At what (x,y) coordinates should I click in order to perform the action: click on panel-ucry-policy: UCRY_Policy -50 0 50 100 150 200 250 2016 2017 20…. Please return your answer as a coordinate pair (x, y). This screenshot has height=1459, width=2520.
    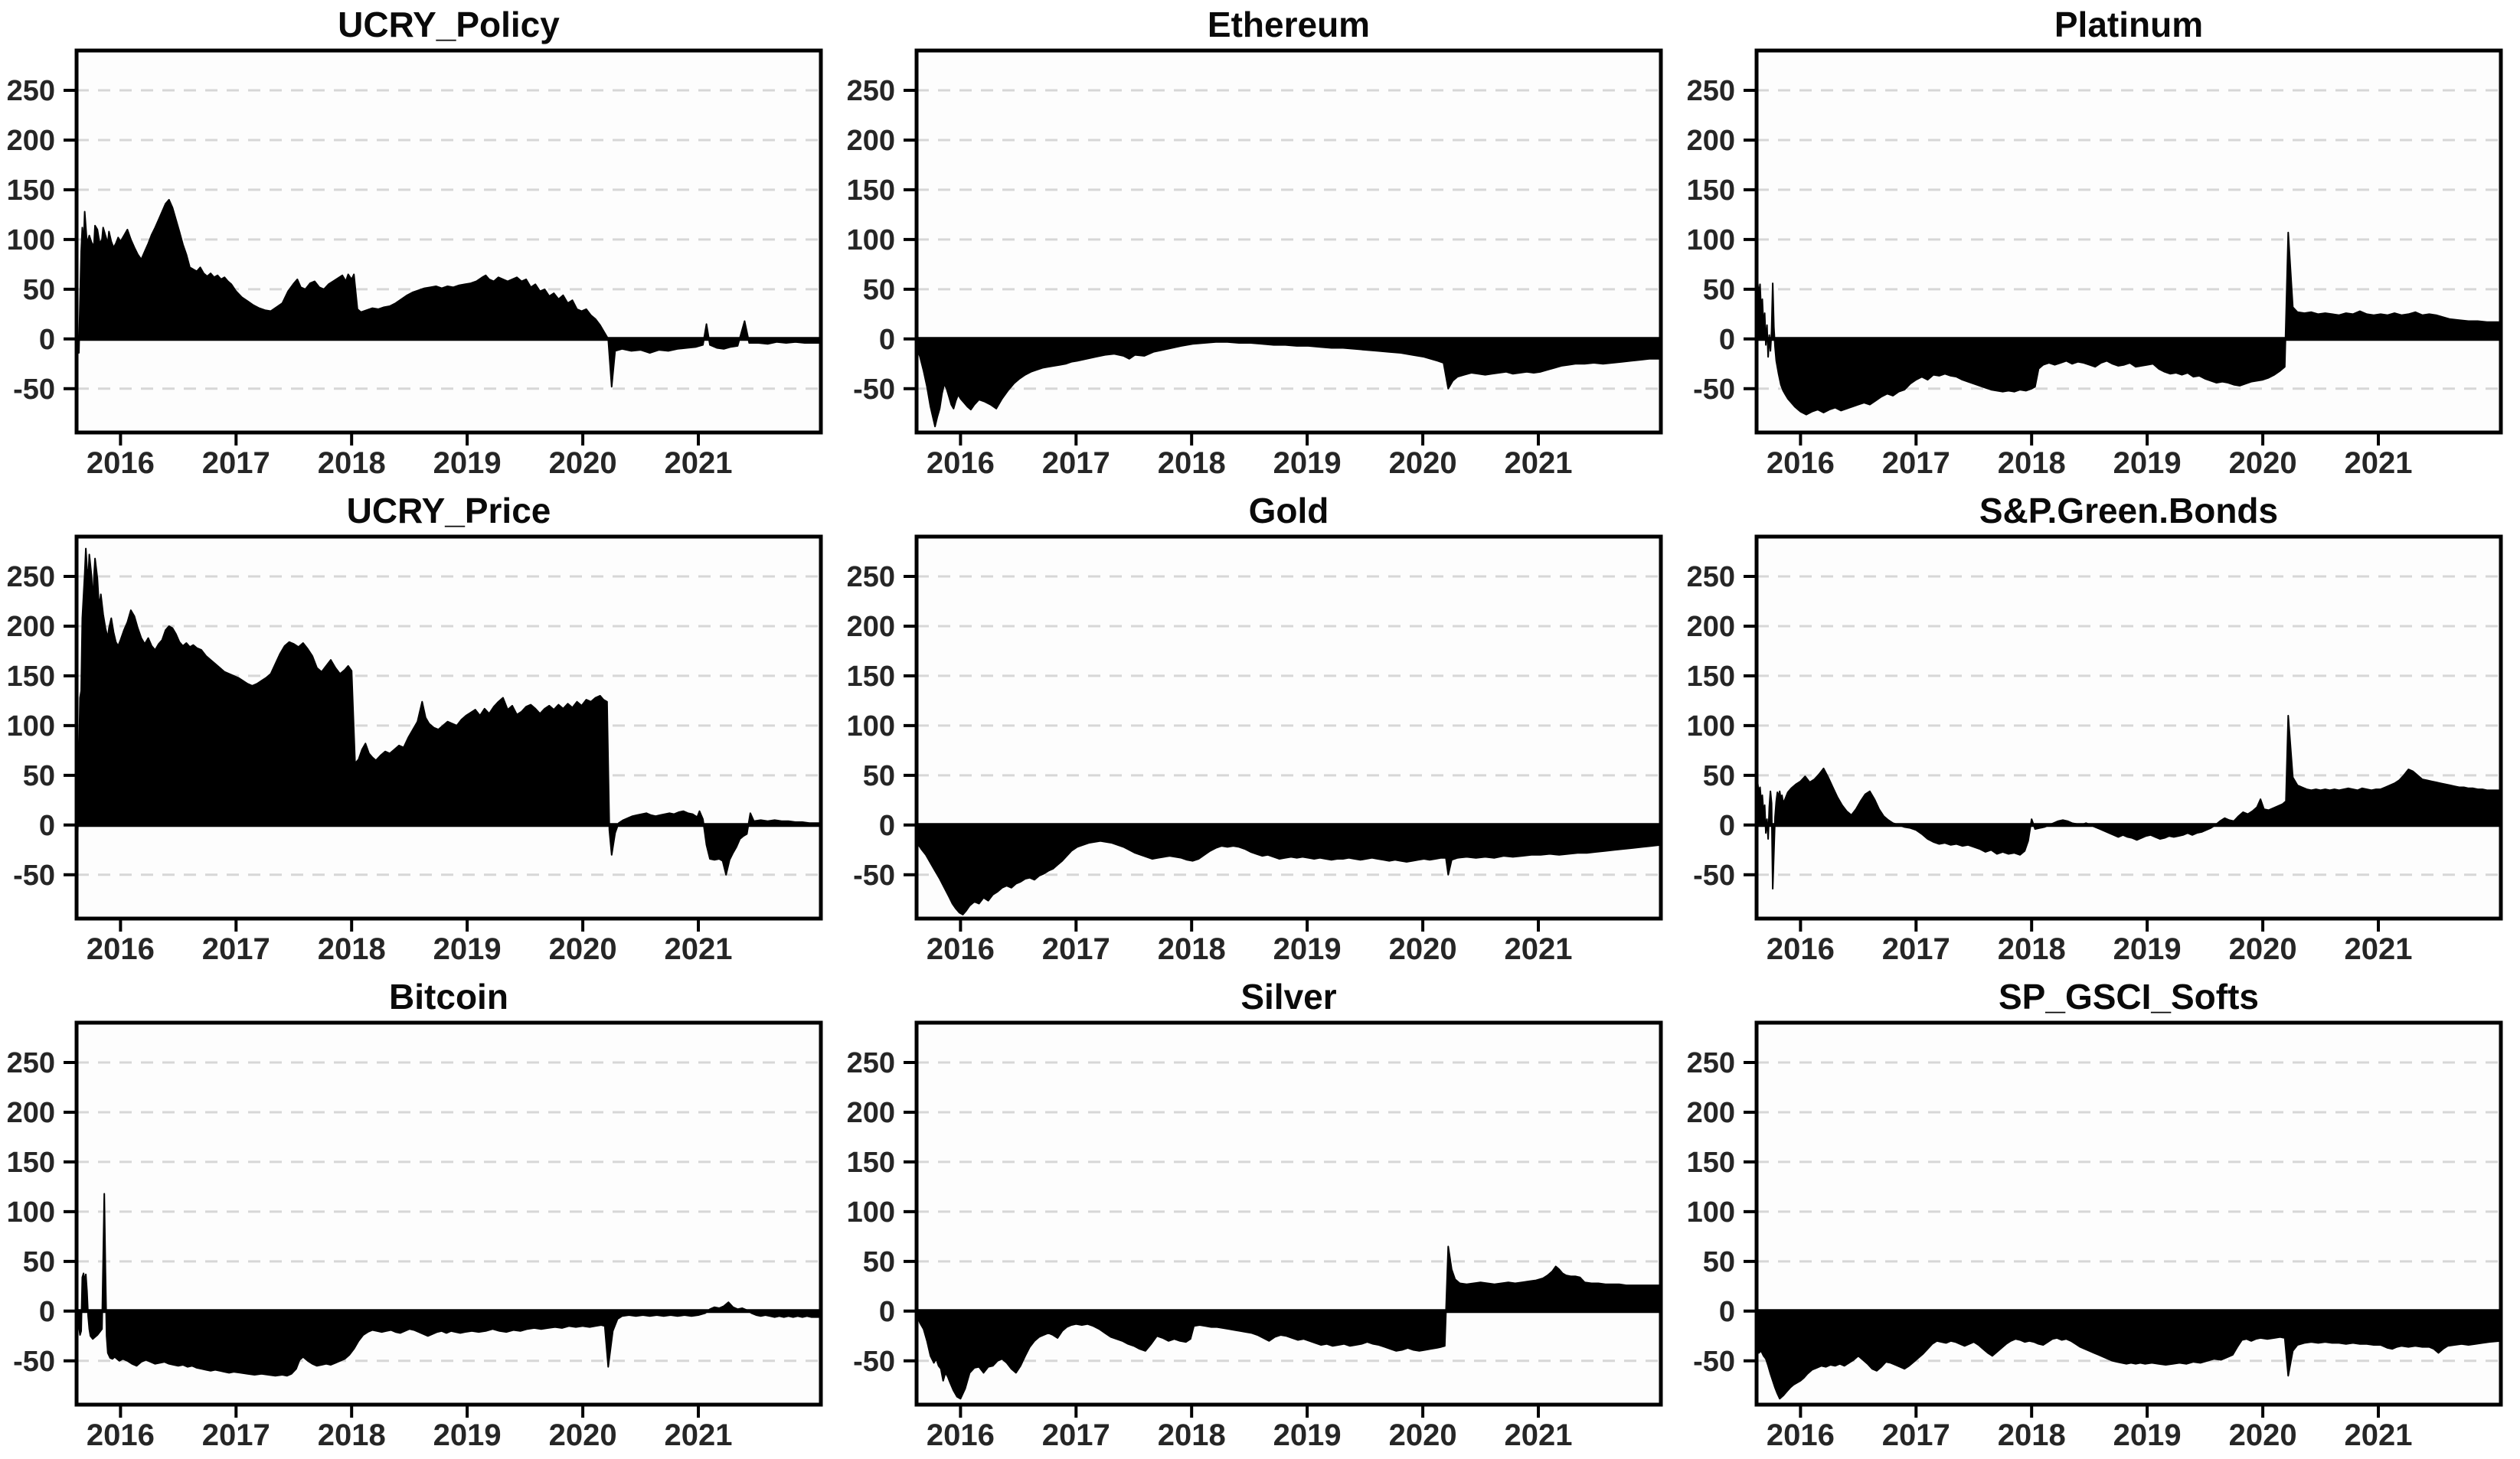
    Looking at the image, I should click on (420, 243).